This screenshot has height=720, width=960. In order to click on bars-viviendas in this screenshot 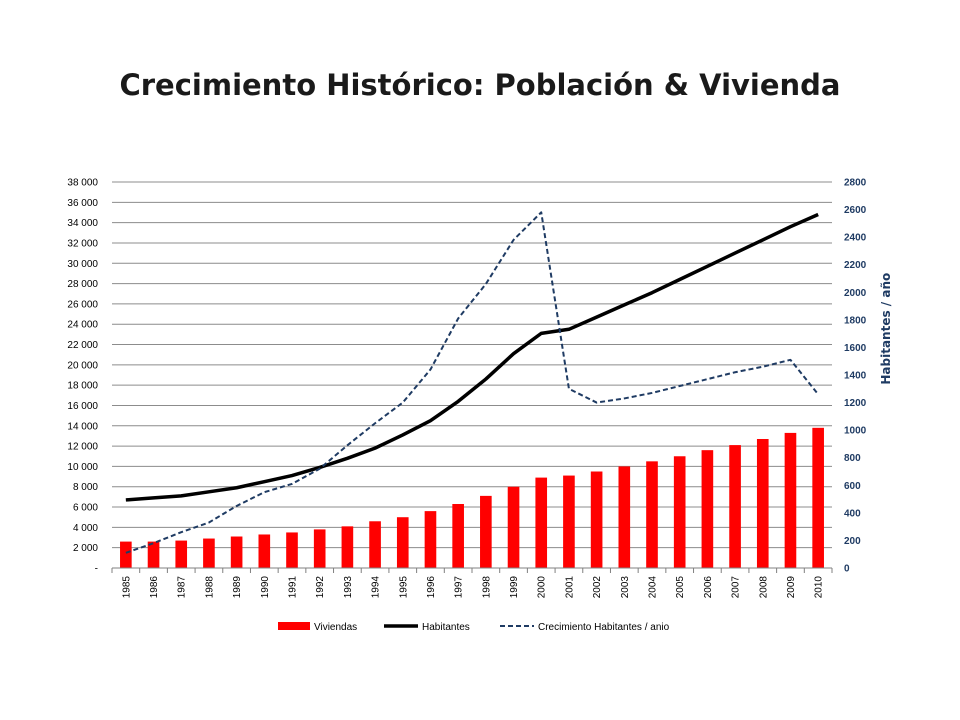, I will do `click(472, 497)`.